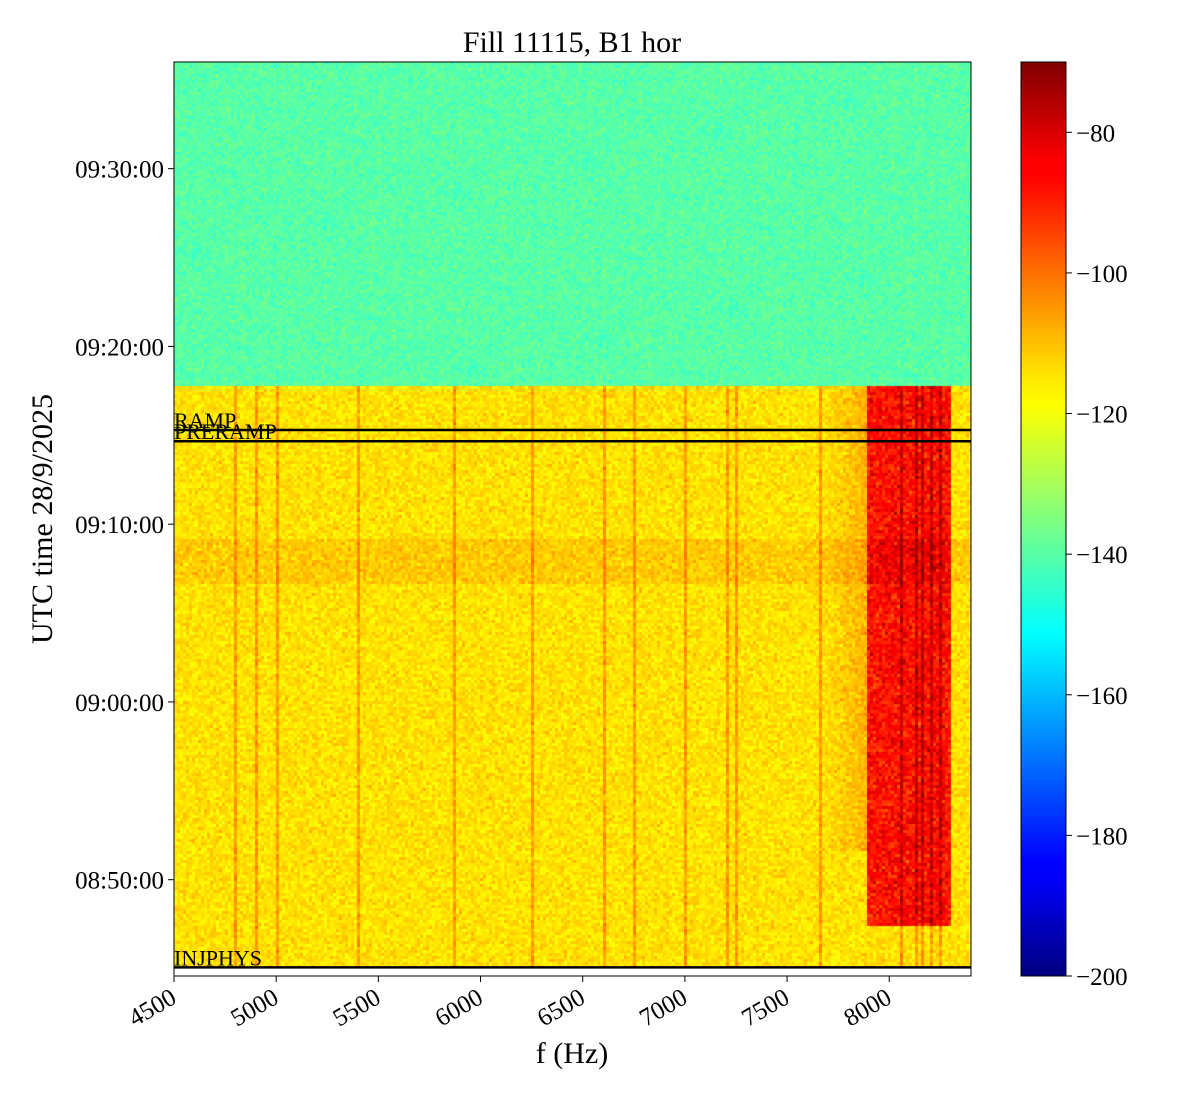 Image resolution: width=1200 pixels, height=1100 pixels. I want to click on x-tick-label: 7500, so click(765, 1008).